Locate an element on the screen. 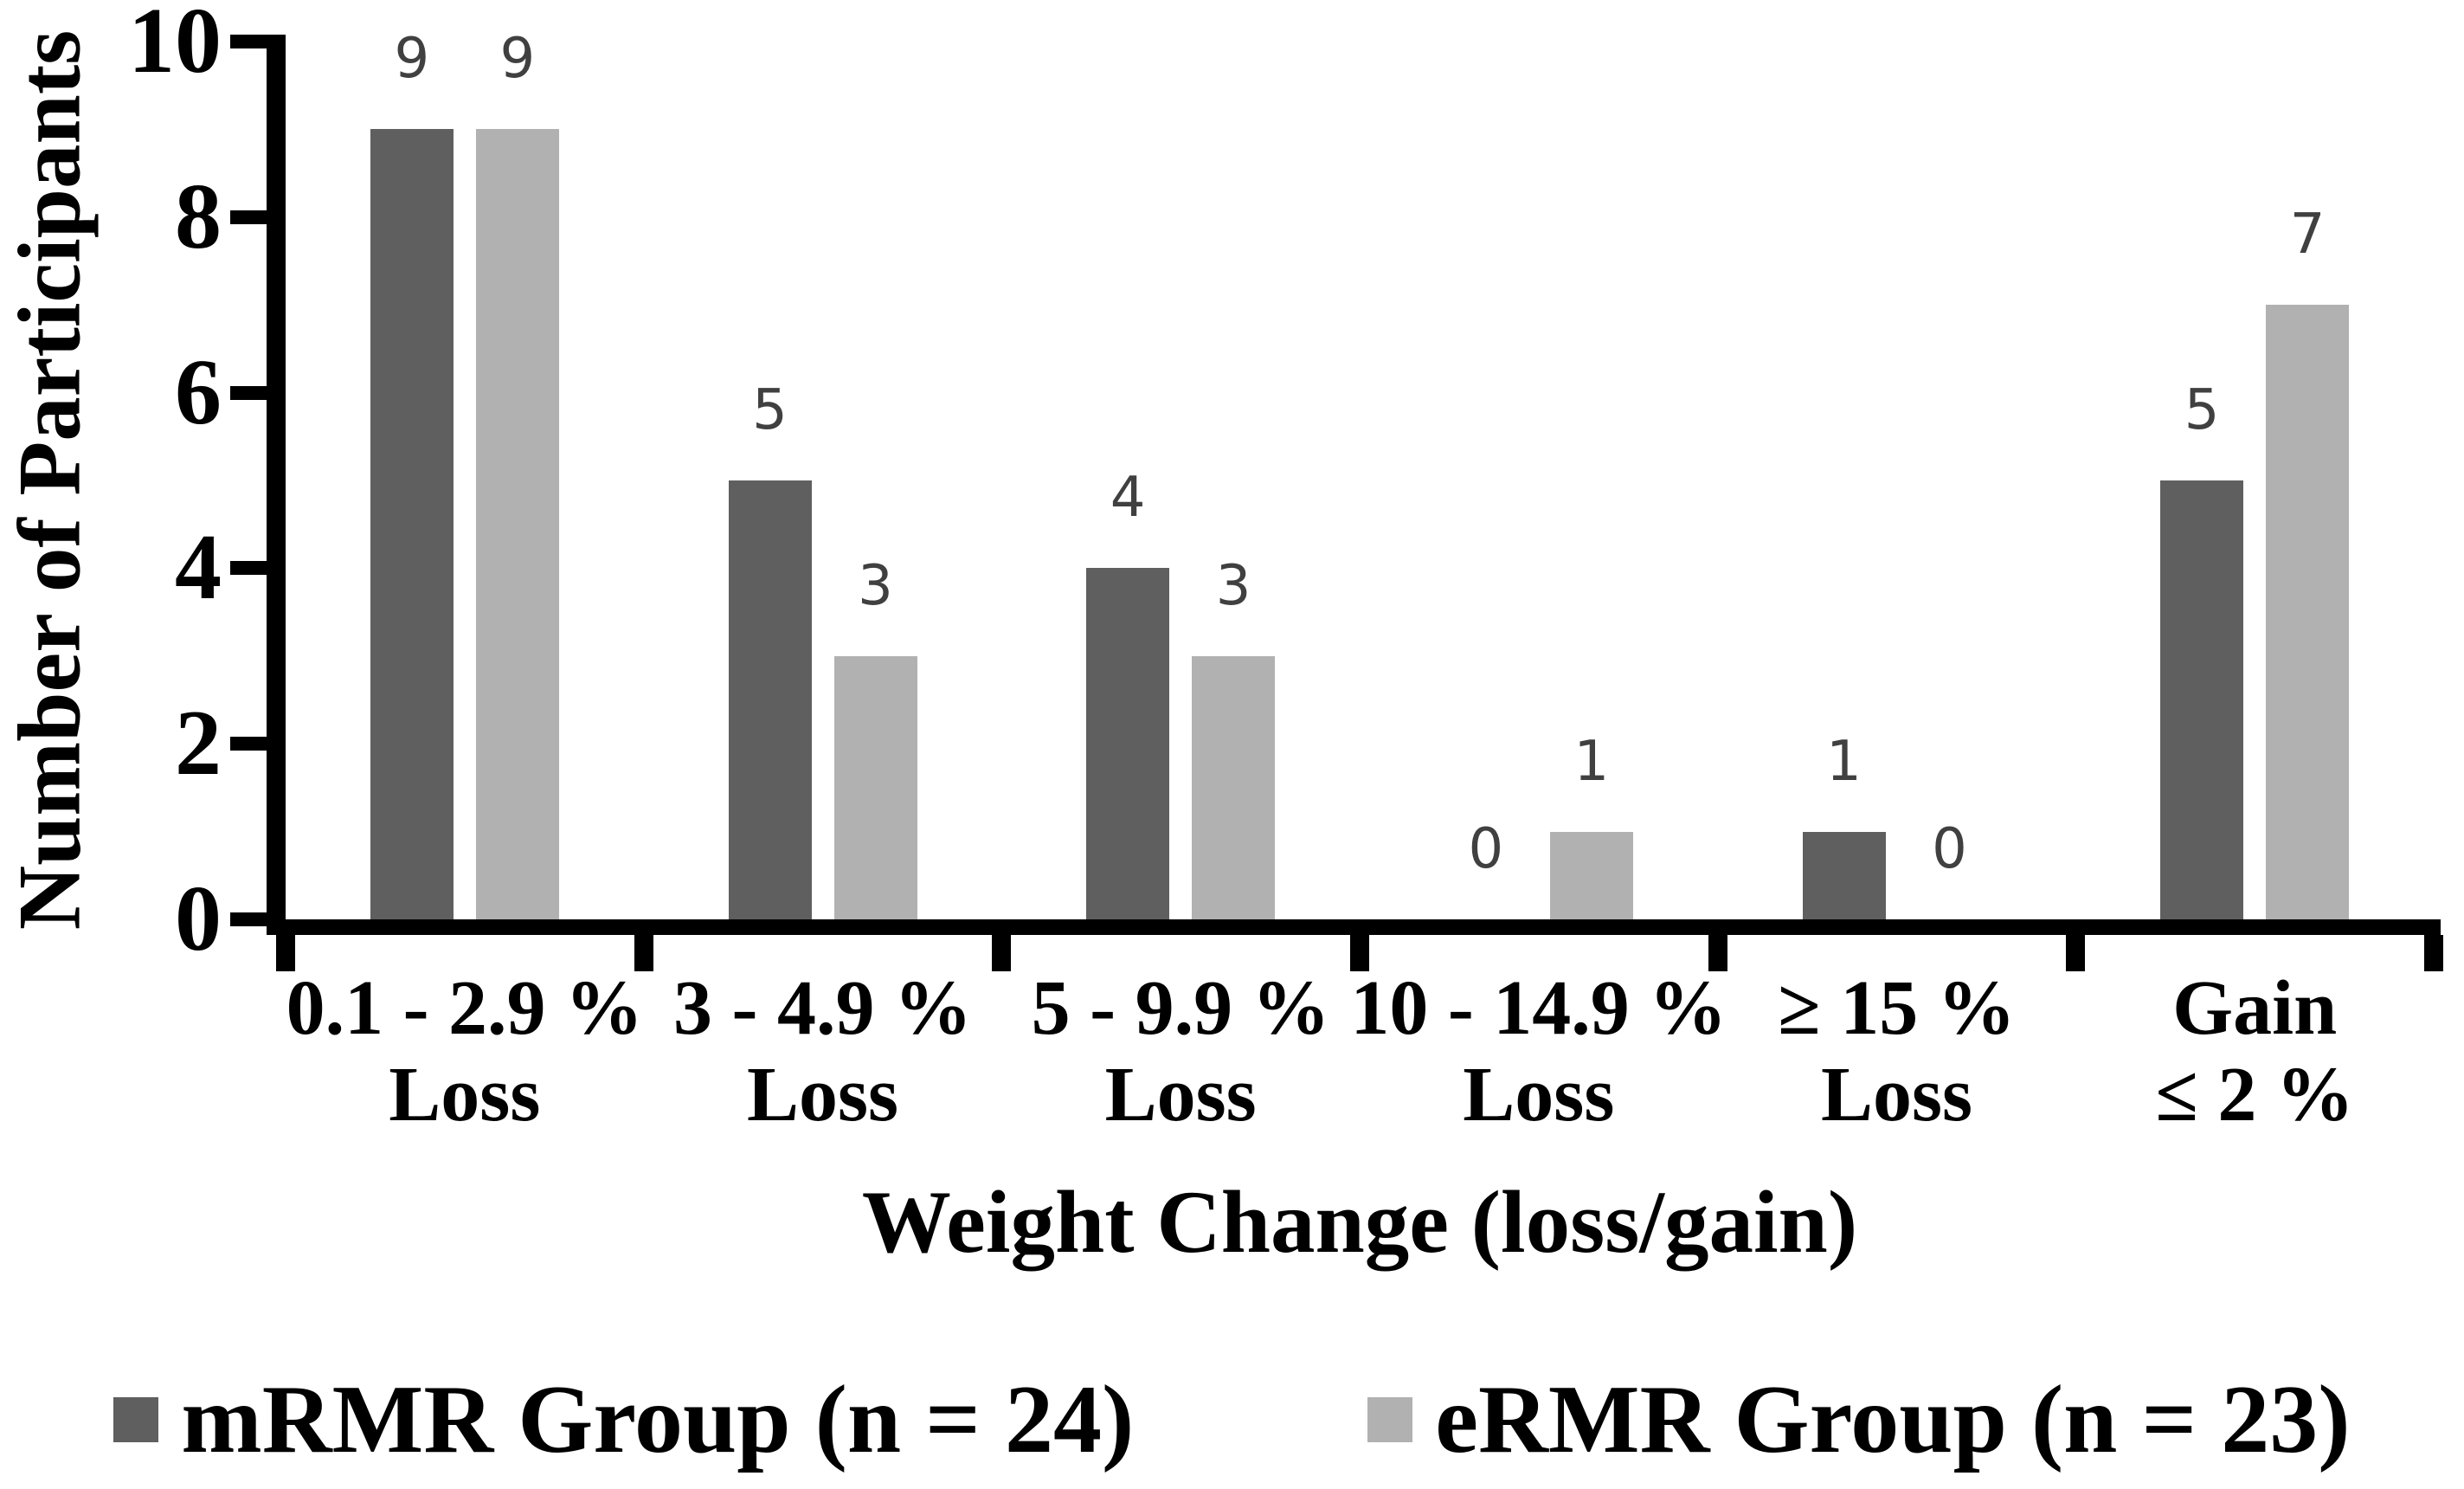 This screenshot has width=2464, height=1489. x-axis-title: Weight Change (loss/gain) is located at coordinates (1360, 1223).